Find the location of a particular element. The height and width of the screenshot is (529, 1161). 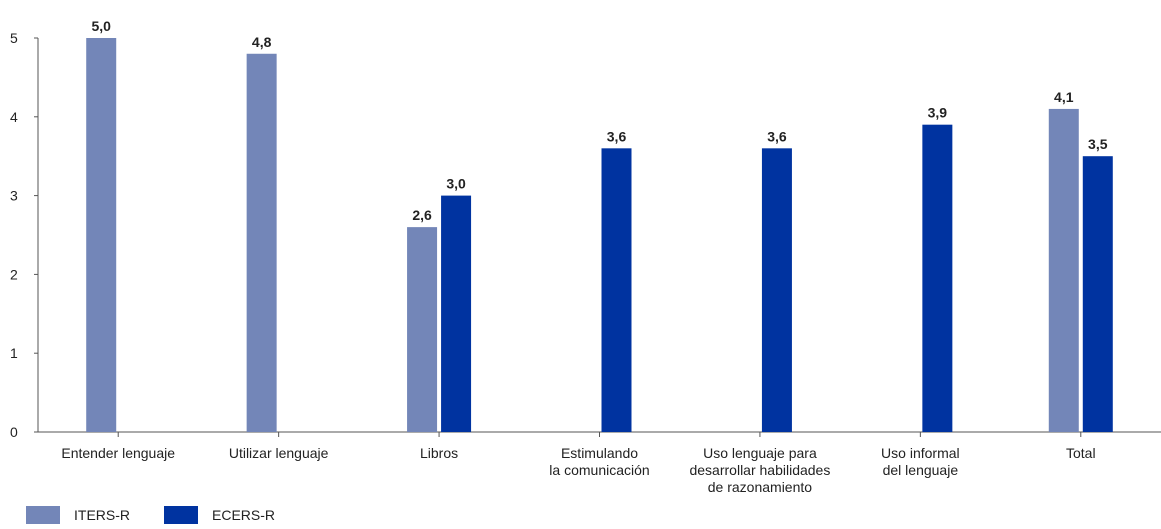

data-label-iters-r: 5,0 is located at coordinates (101, 26).